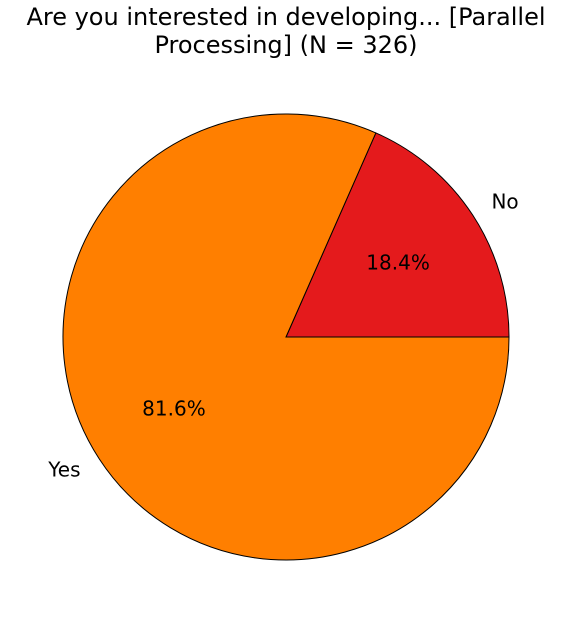  I want to click on pie-slice, so click(397, 235).